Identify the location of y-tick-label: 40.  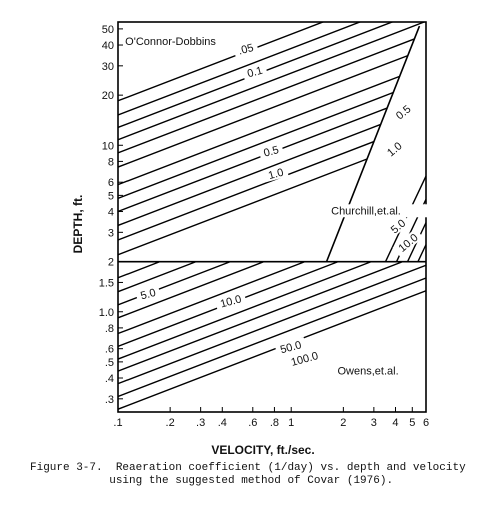
(108, 46).